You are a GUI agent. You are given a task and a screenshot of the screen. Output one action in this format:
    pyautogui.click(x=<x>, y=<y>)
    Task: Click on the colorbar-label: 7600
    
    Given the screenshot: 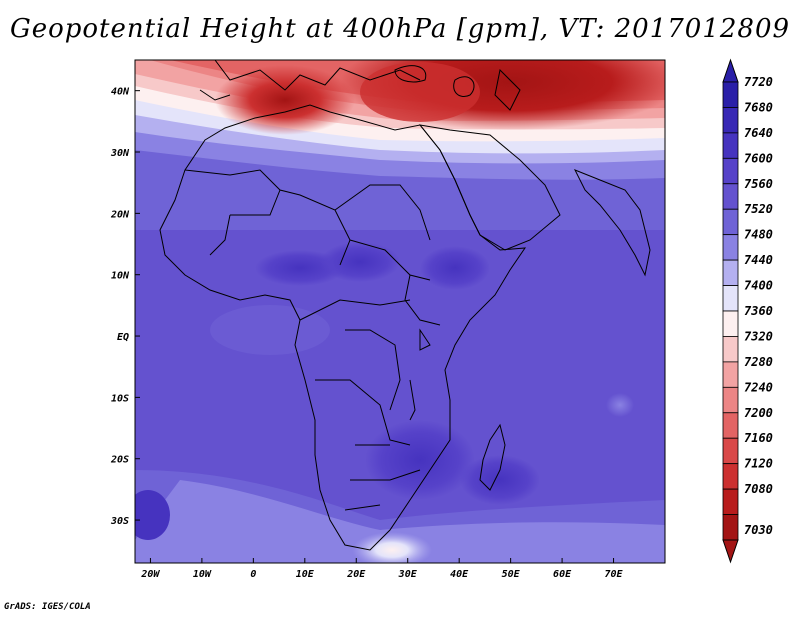 What is the action you would take?
    pyautogui.click(x=758, y=158)
    